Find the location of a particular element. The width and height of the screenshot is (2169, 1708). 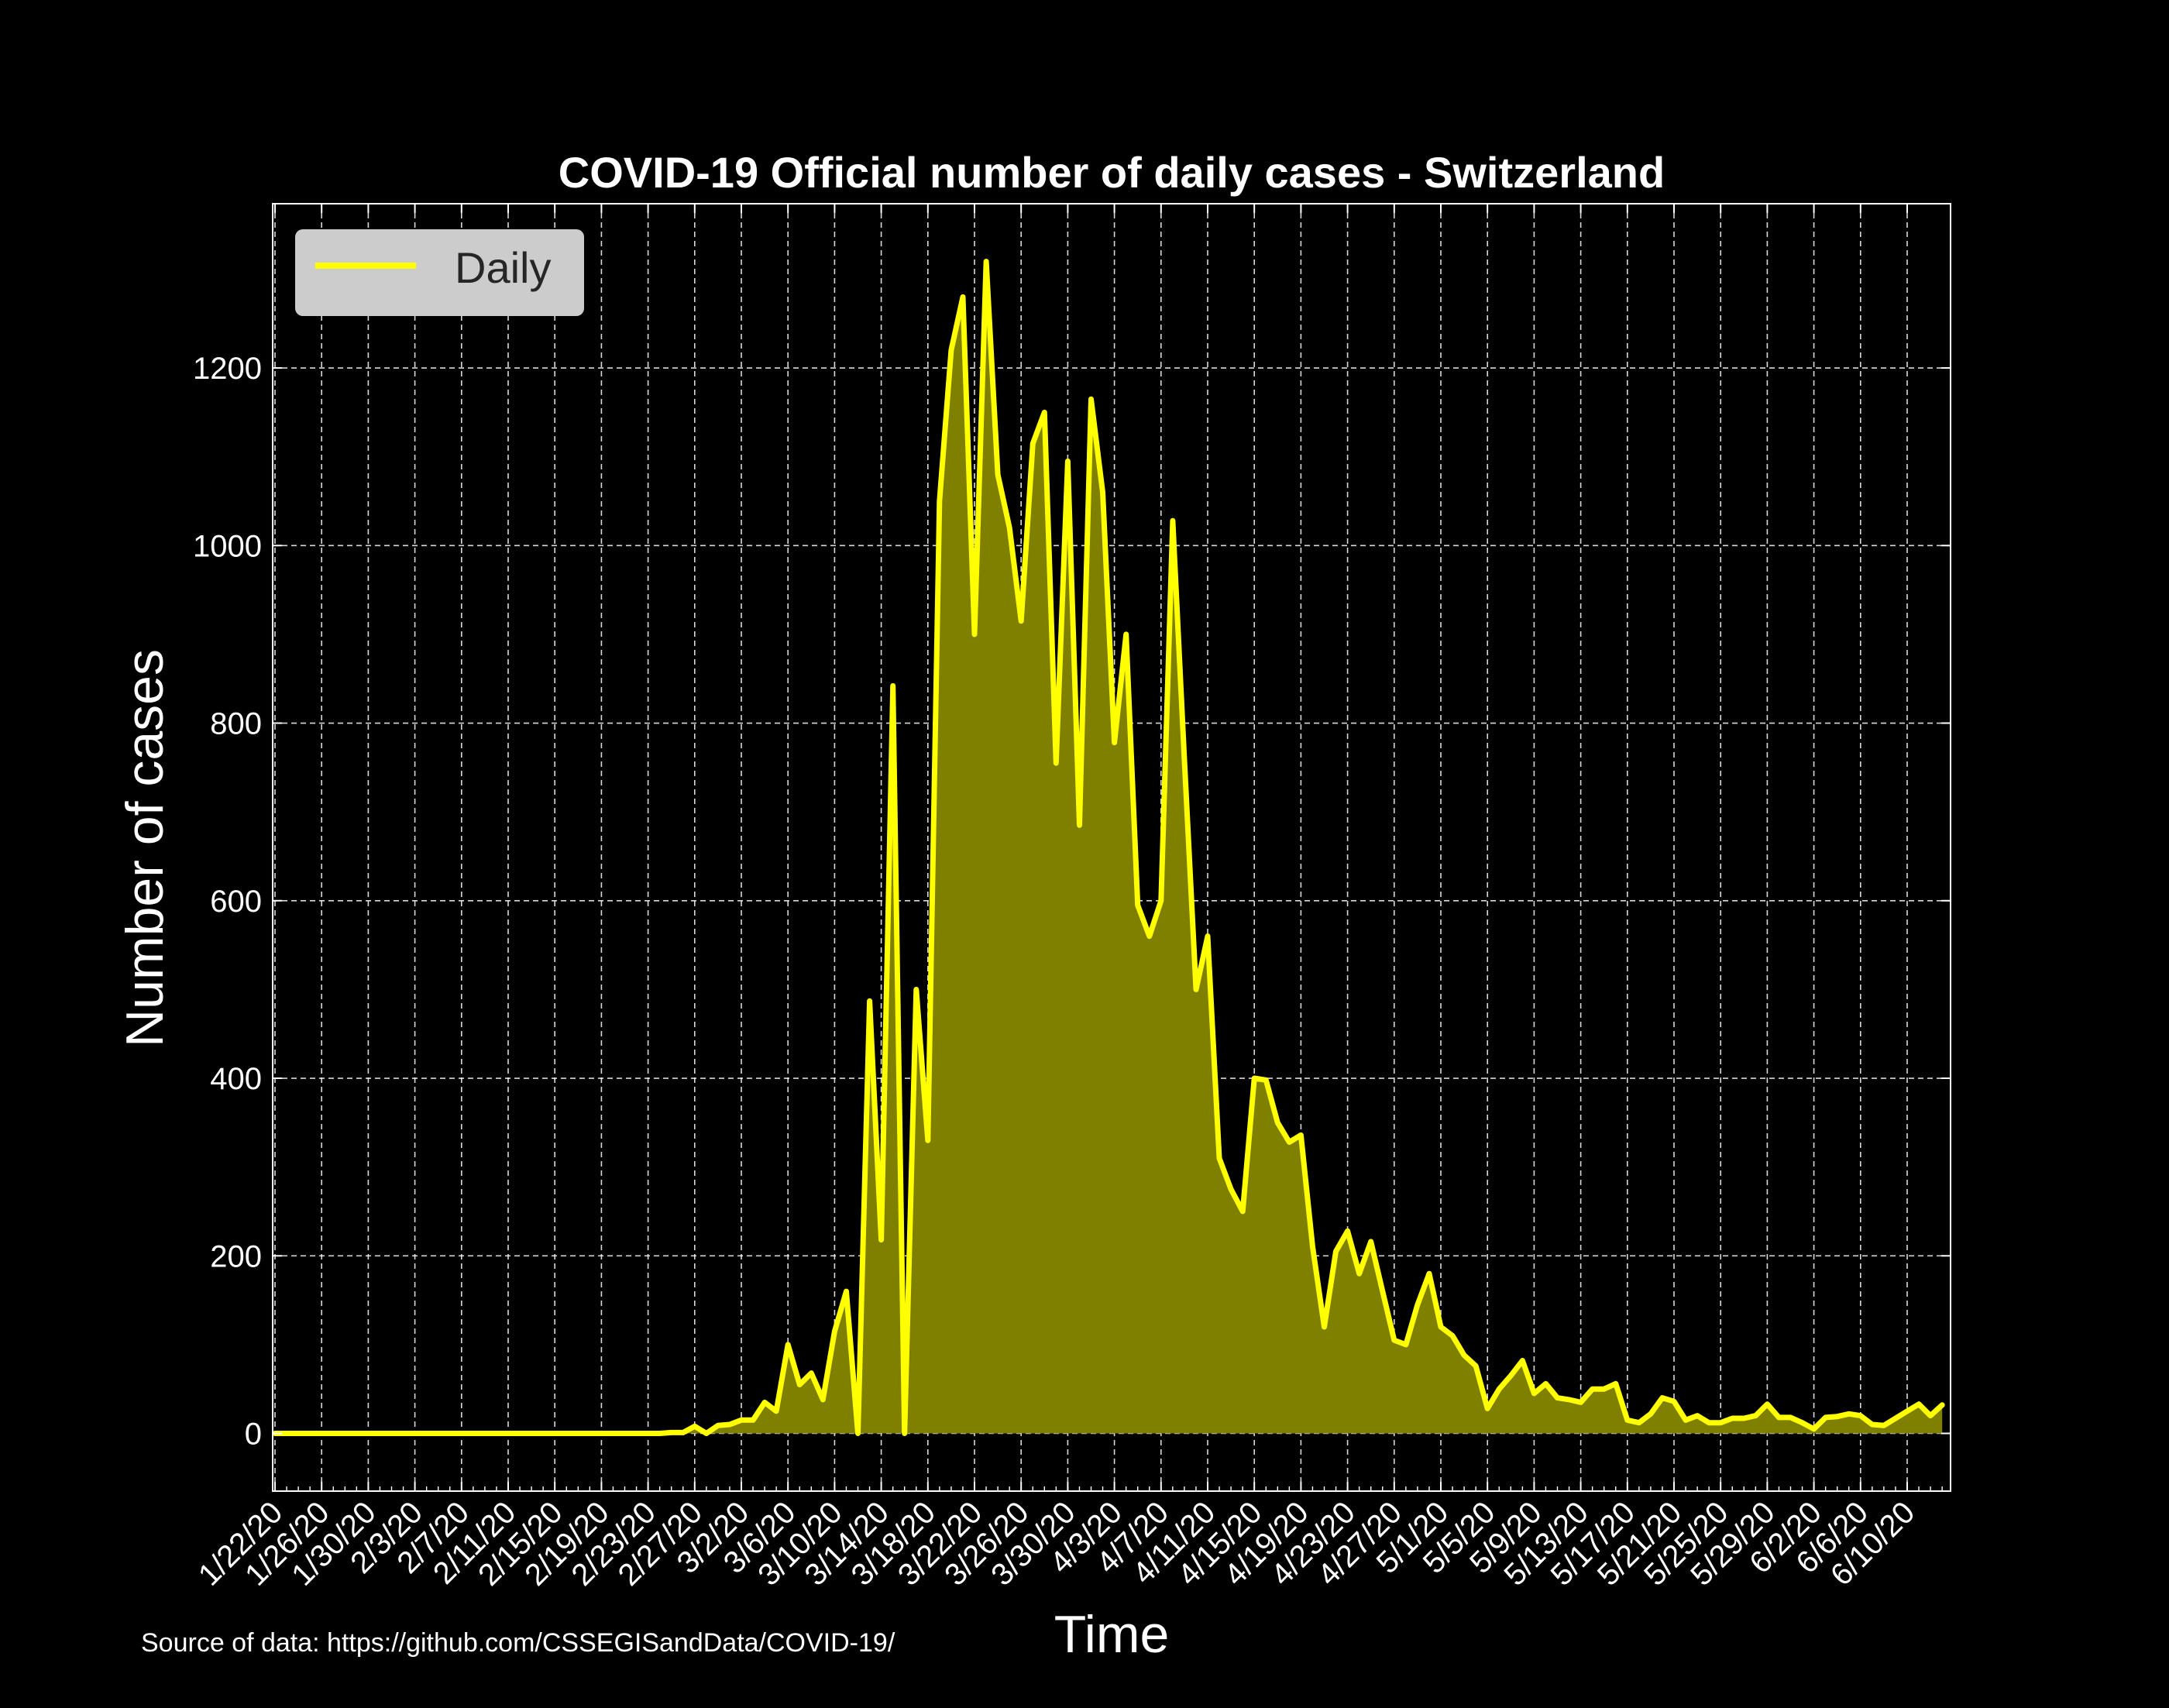

y-tick-label: 1000 is located at coordinates (228, 546).